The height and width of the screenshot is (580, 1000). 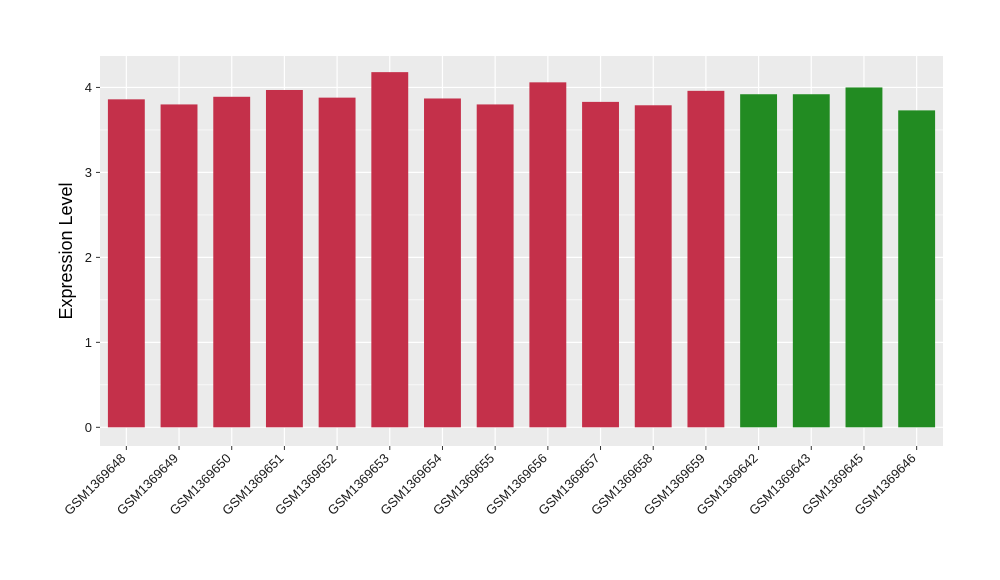 I want to click on bar-GSM1369655, so click(x=495, y=266).